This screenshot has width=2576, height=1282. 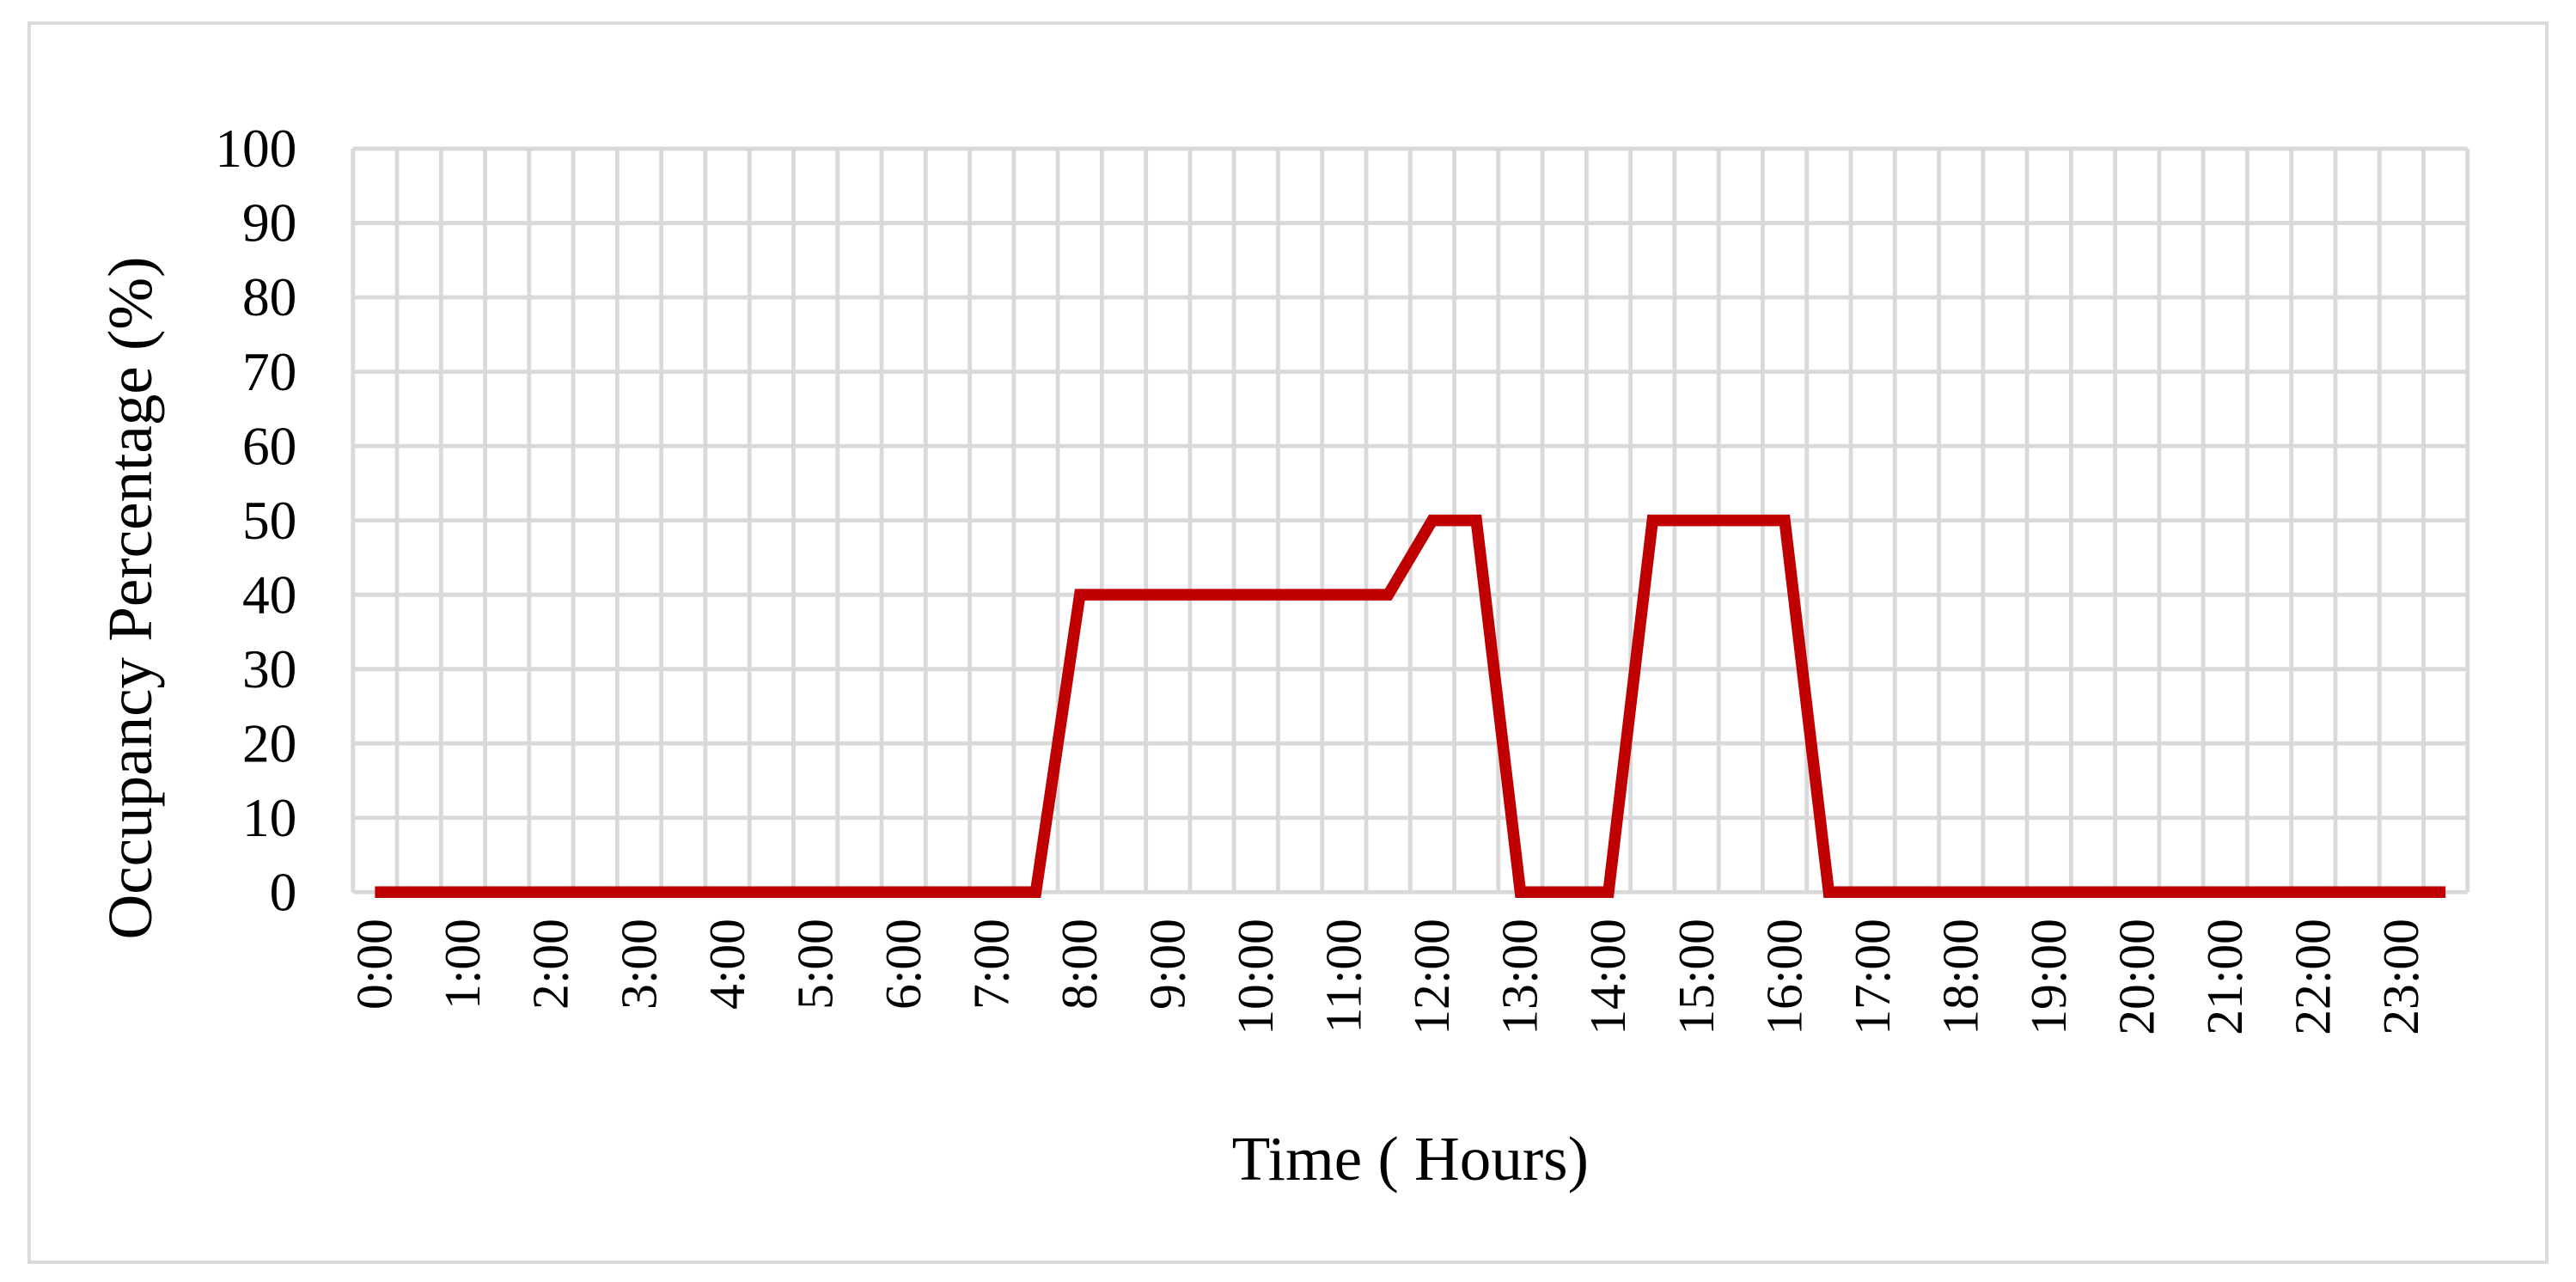 I want to click on x-tick-label: 12:00, so click(x=1431, y=977).